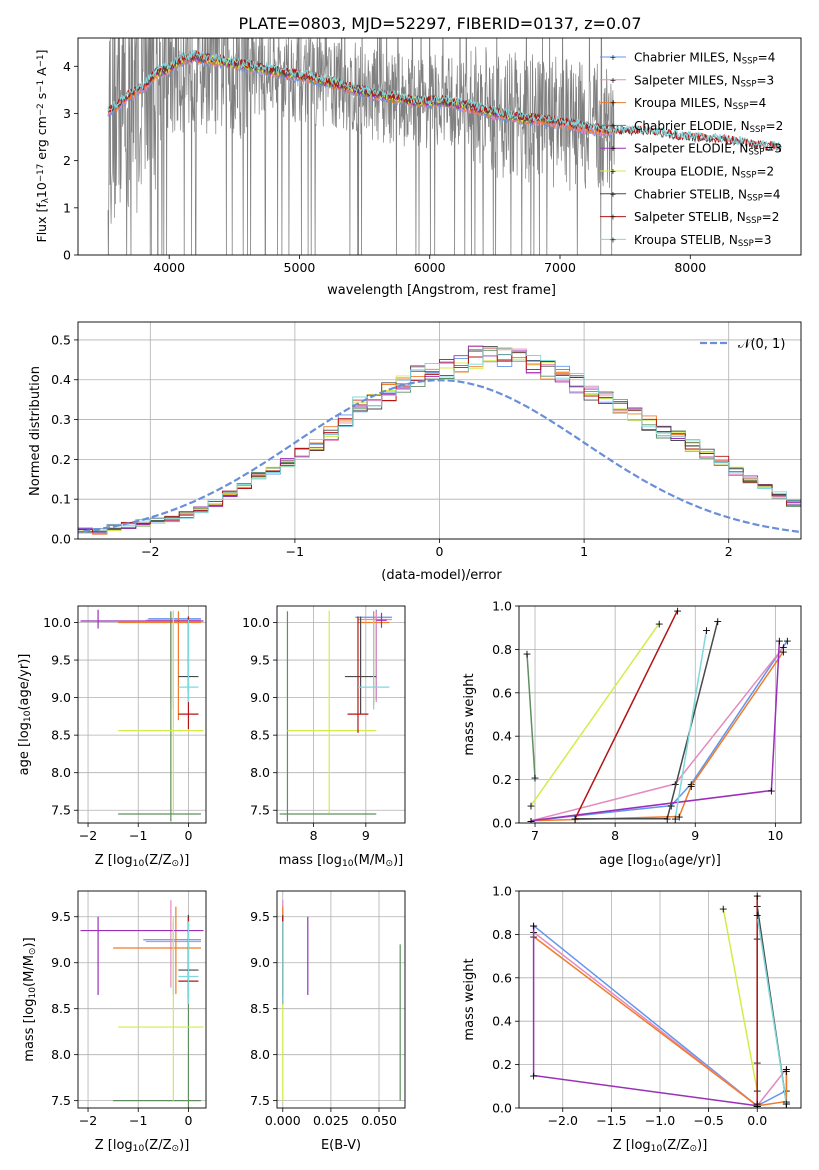 The width and height of the screenshot is (819, 1170). What do you see at coordinates (188, 835) in the screenshot?
I see `x-tick-label: 0` at bounding box center [188, 835].